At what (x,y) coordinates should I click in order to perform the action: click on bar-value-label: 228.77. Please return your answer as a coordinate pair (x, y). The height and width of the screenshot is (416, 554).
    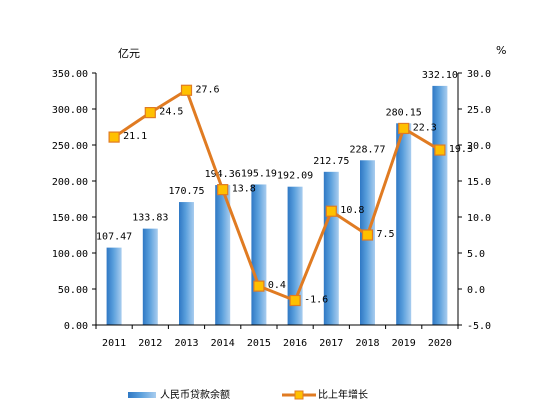
    Looking at the image, I should click on (367, 149).